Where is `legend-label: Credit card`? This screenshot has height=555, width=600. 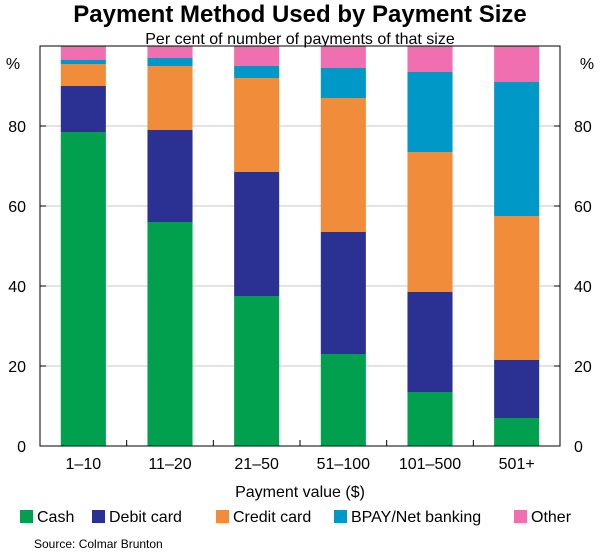 legend-label: Credit card is located at coordinates (272, 517).